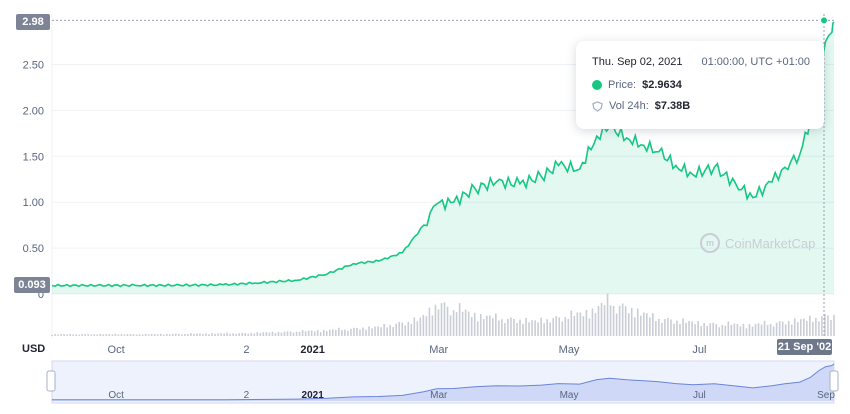 Image resolution: width=850 pixels, height=414 pixels. What do you see at coordinates (710, 243) in the screenshot?
I see `coinmarketcap-logo-icon: m` at bounding box center [710, 243].